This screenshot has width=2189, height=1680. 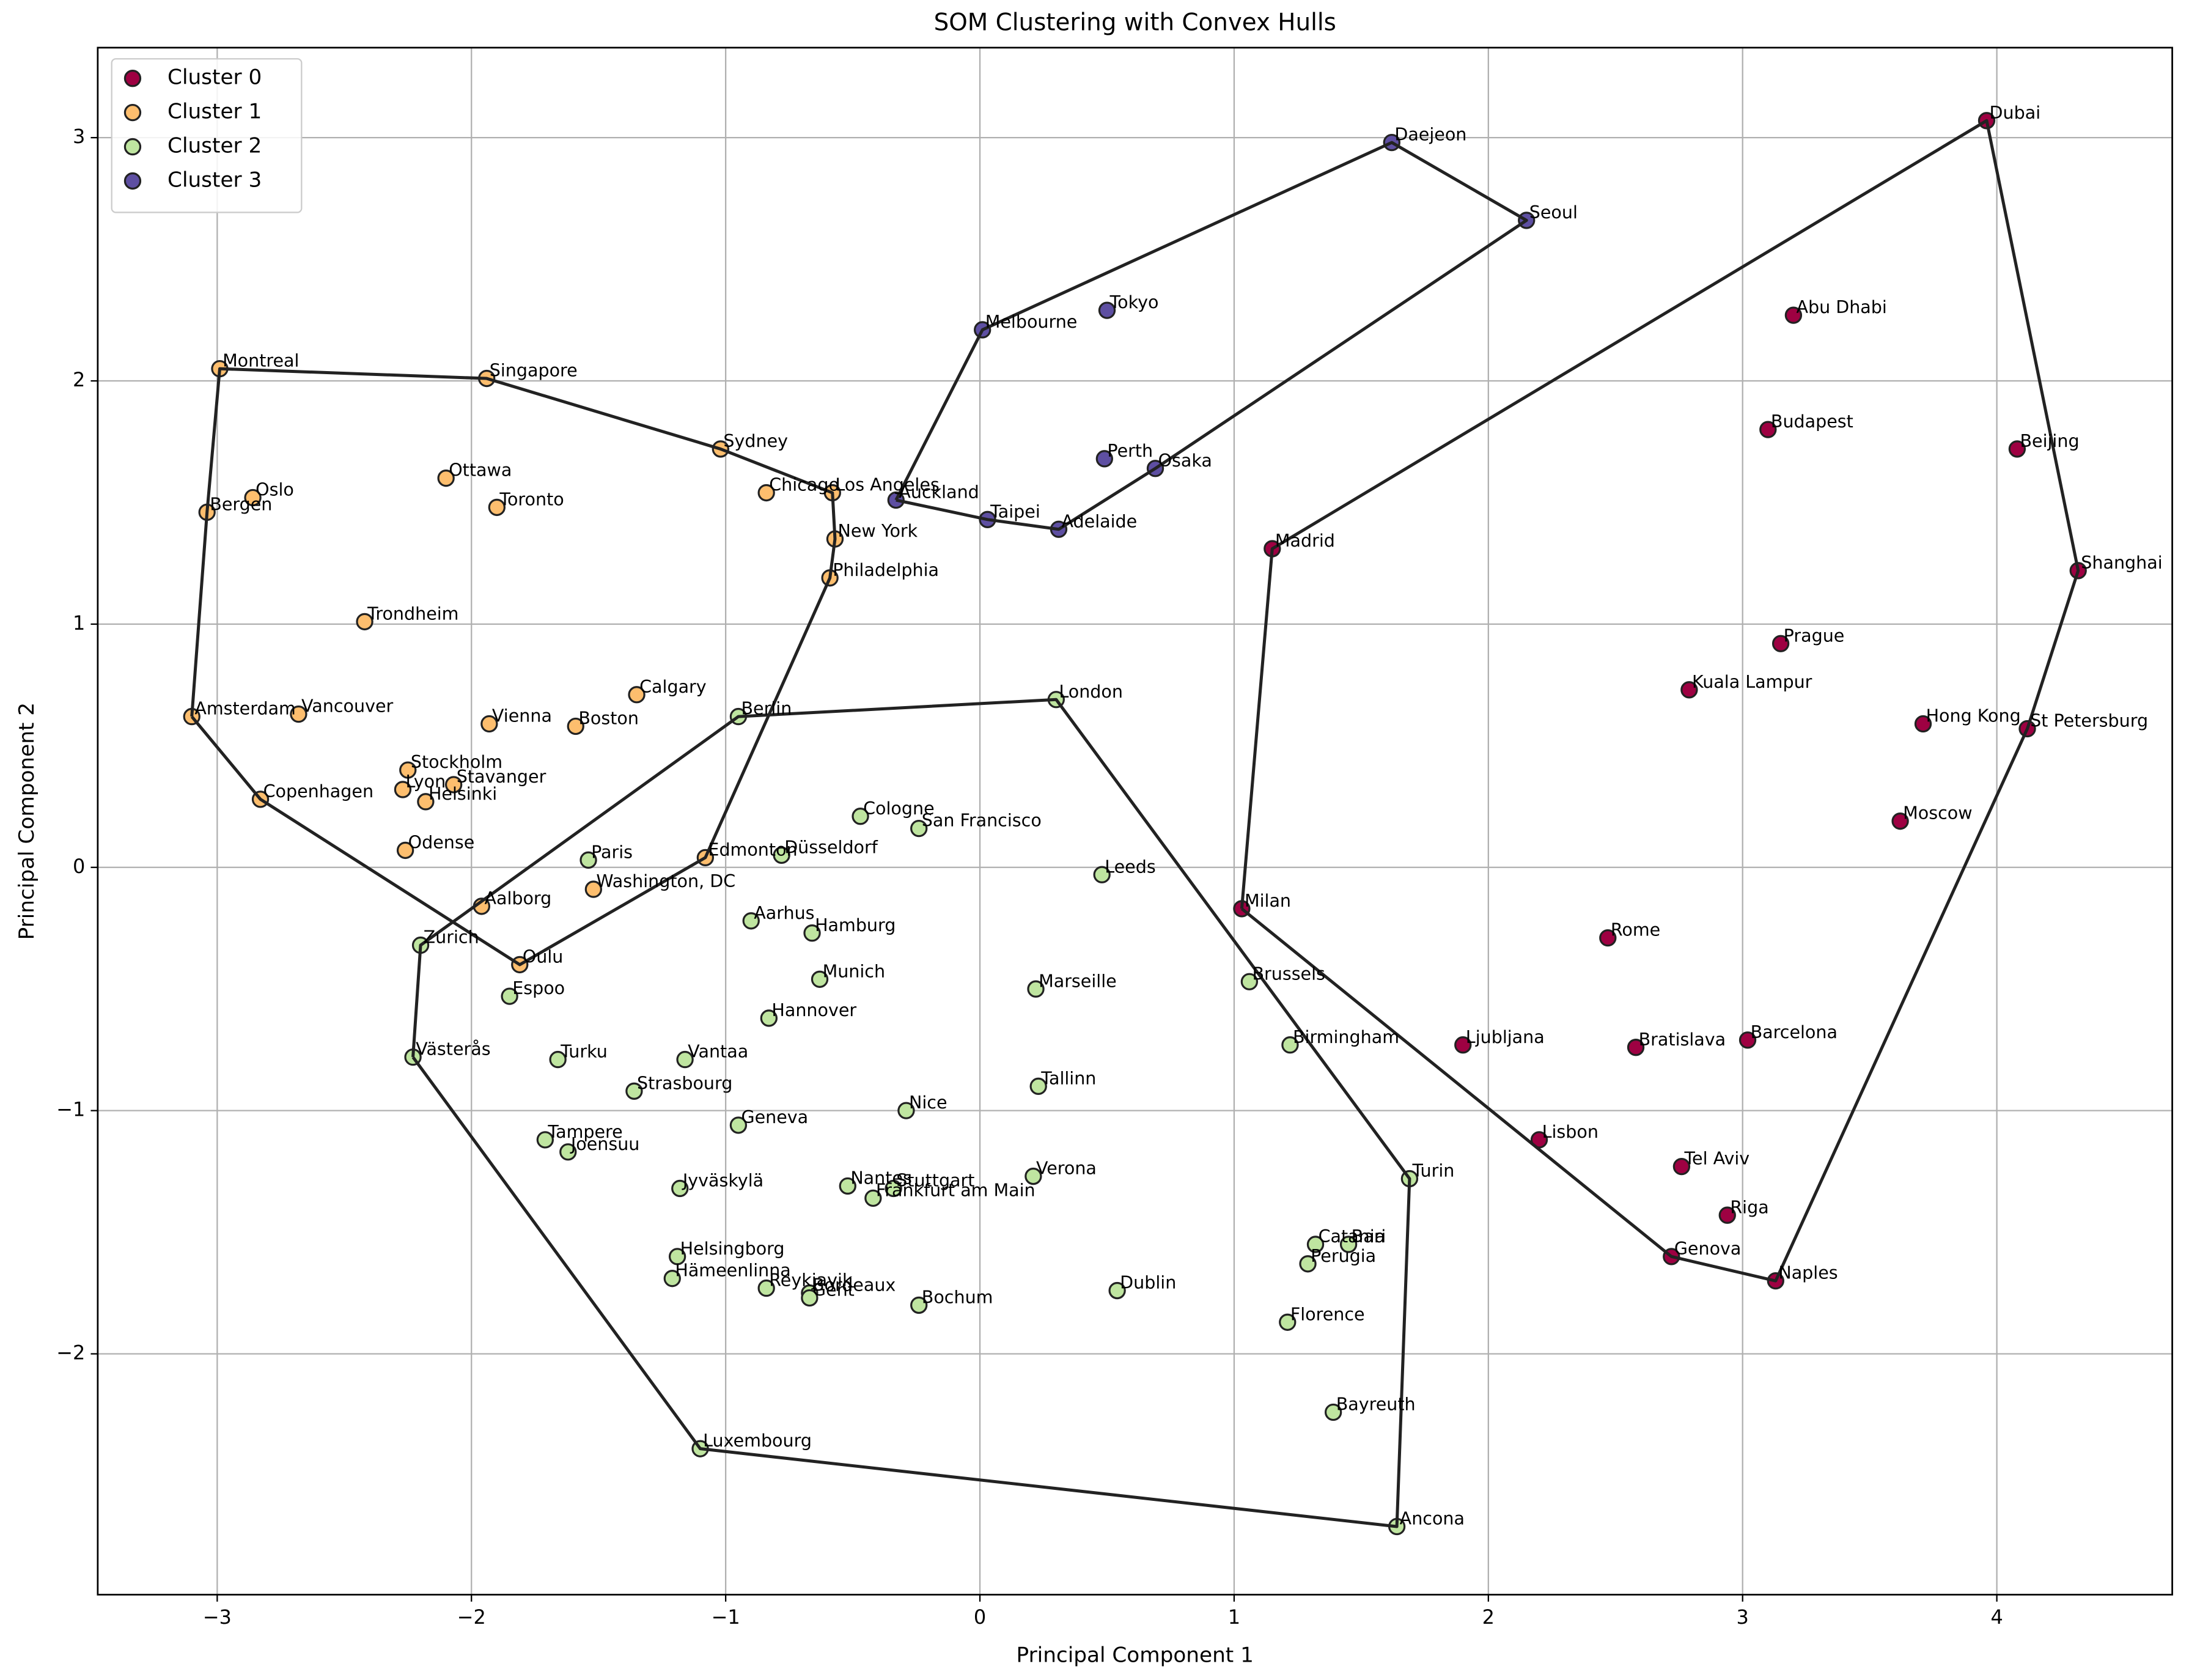 I want to click on legend-label: Cluster 2, so click(x=214, y=146).